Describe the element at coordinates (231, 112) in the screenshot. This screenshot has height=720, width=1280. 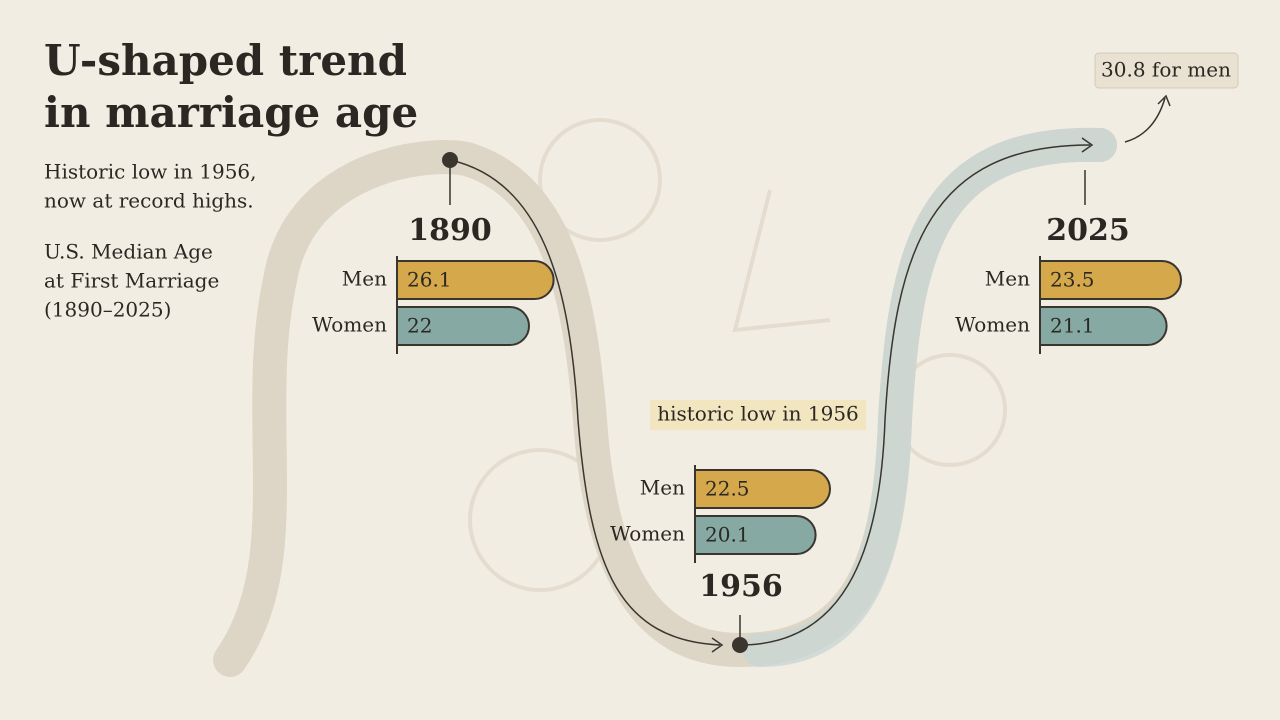
I see `title: in marriage age` at that location.